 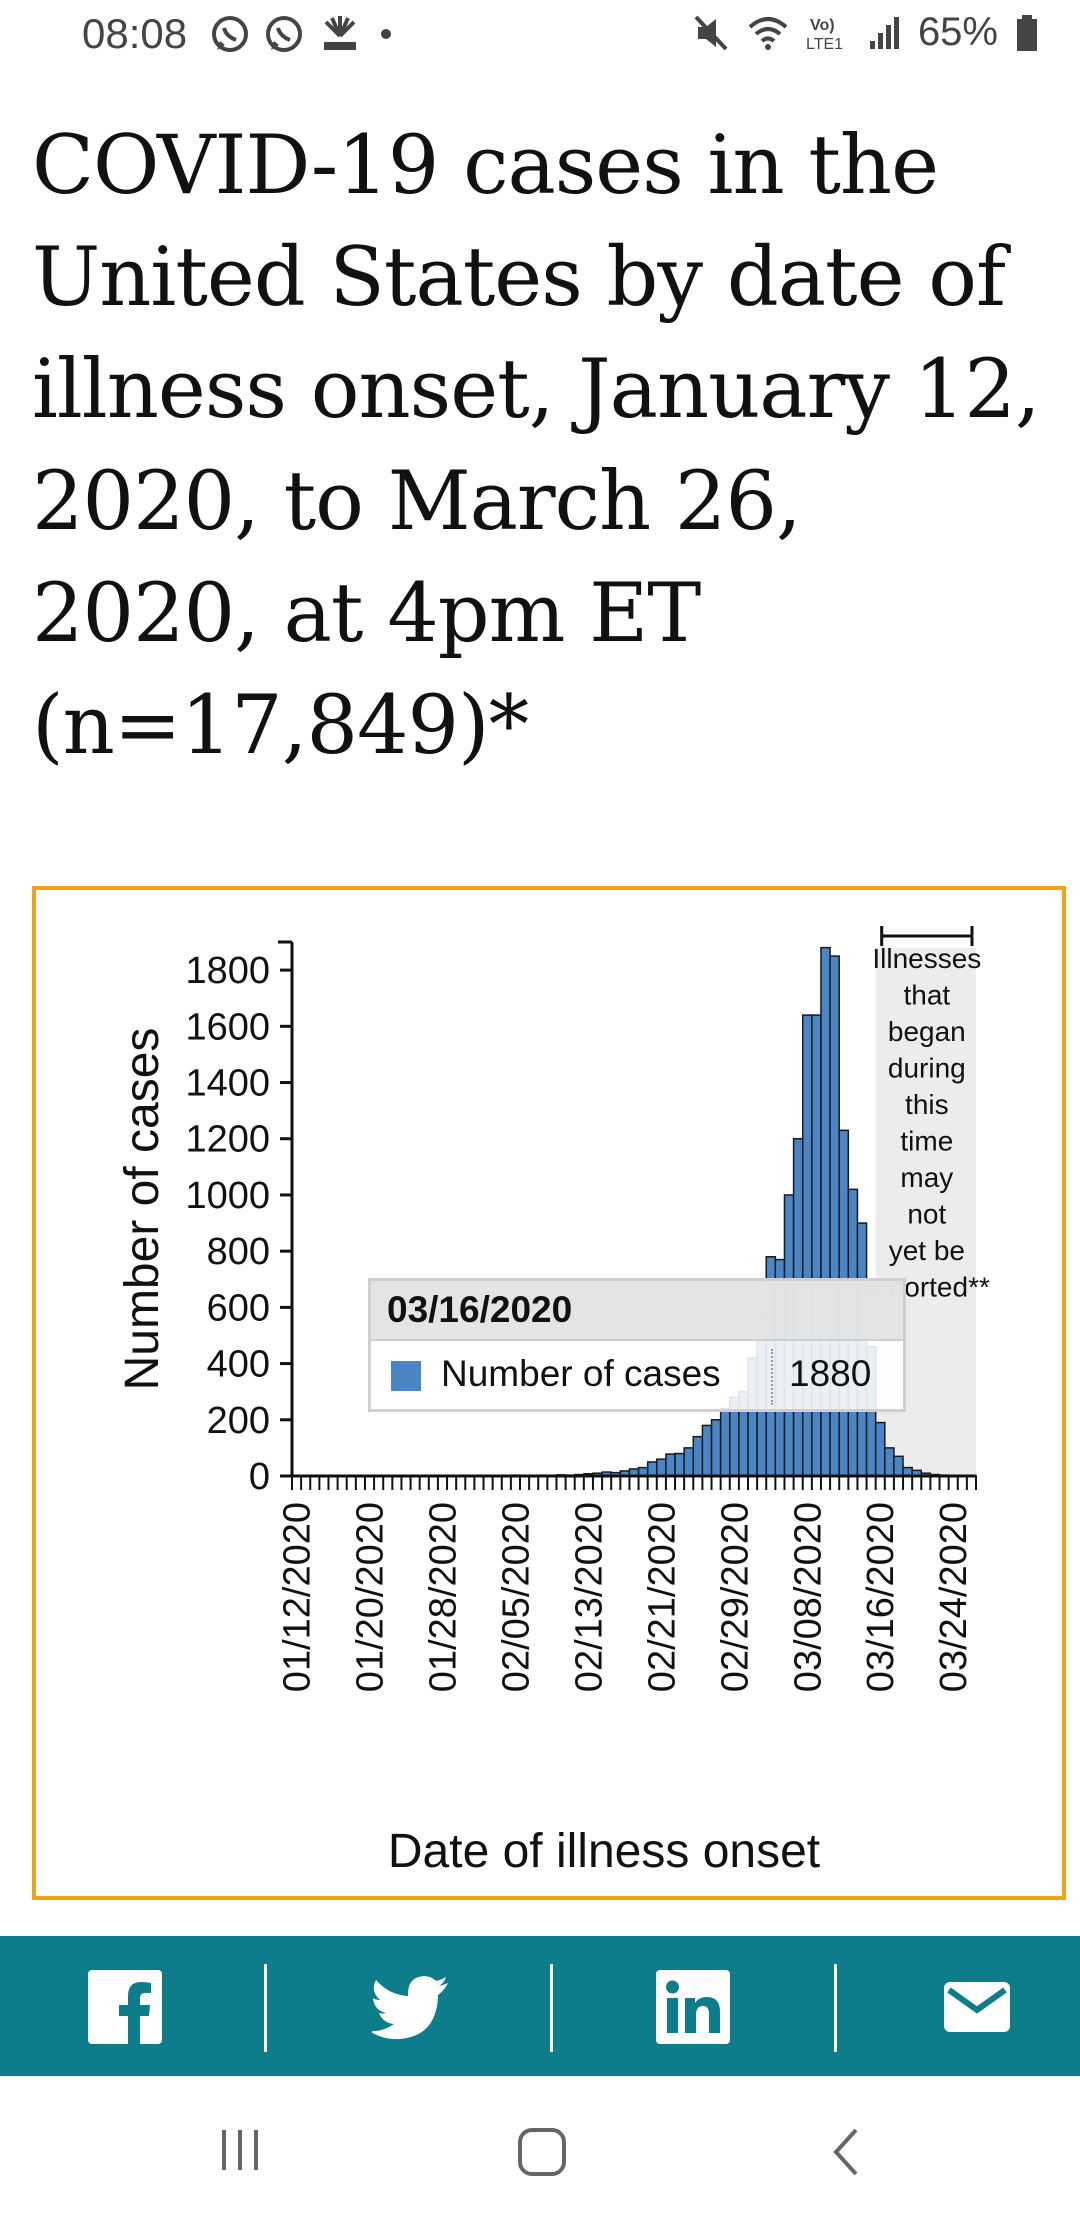 I want to click on signal-icon, so click(x=884, y=32).